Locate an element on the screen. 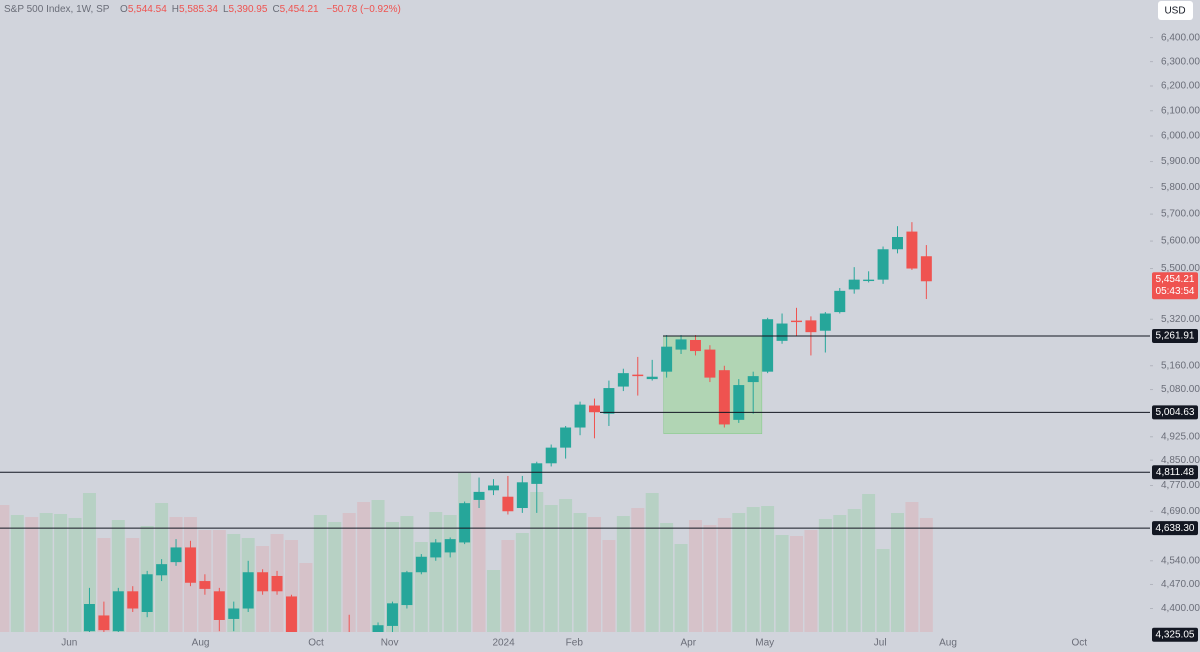  y-tick-label: 5,600.00 is located at coordinates (1180, 241).